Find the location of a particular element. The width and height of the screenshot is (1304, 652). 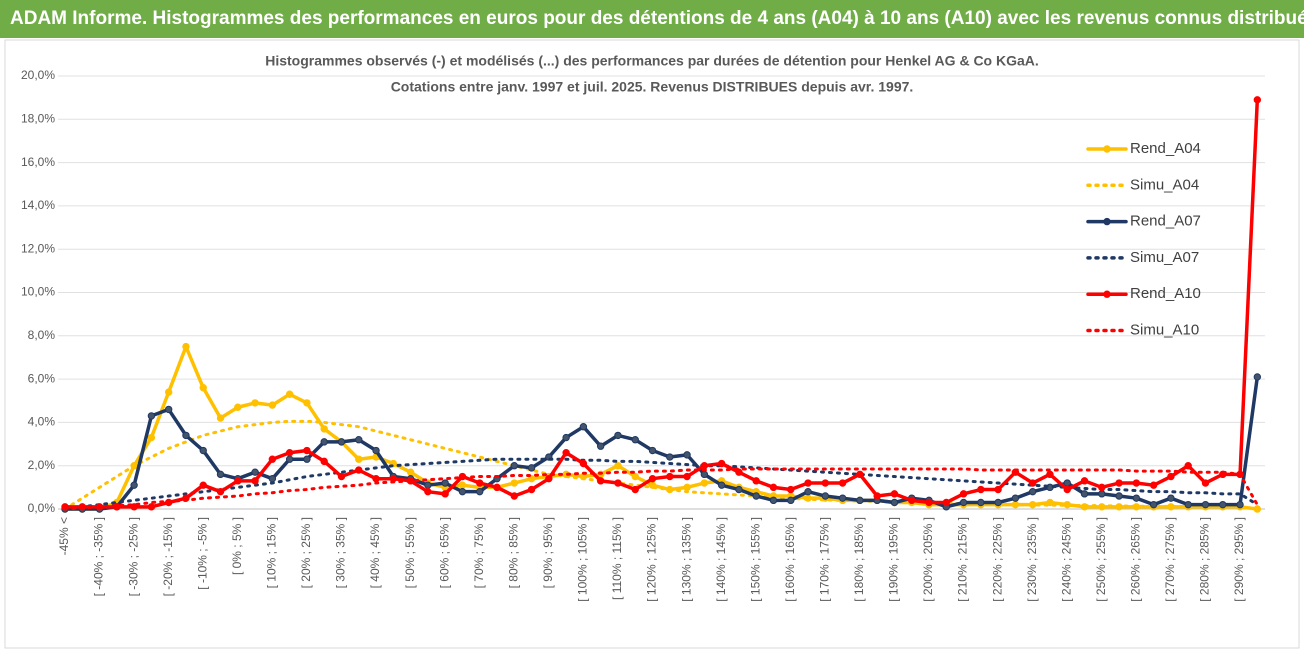

legend-label: Rend_A07 is located at coordinates (1165, 221).